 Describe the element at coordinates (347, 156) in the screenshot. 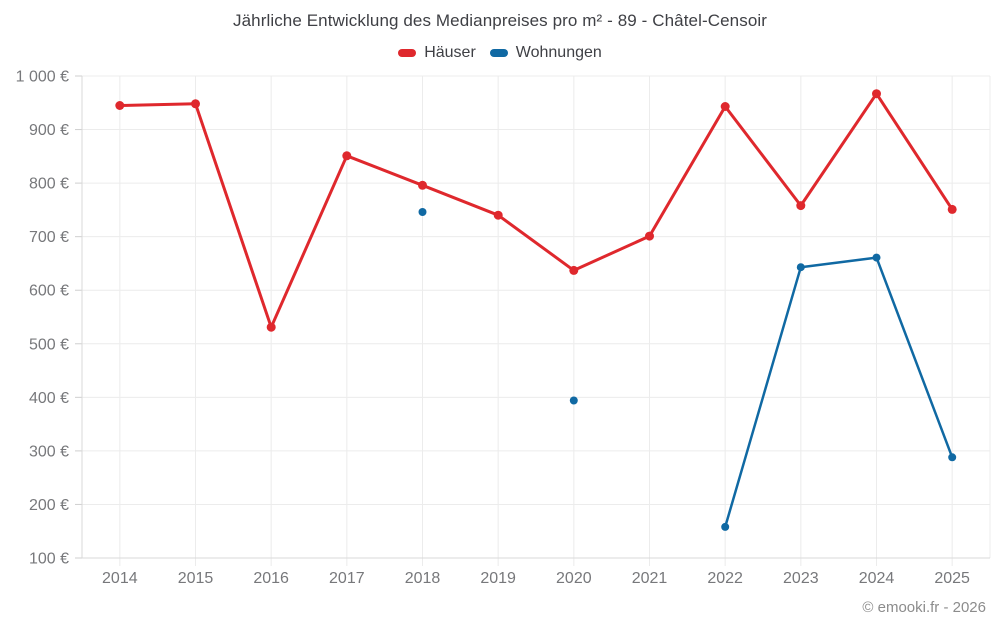

I see `data-point-hauser-2017` at that location.